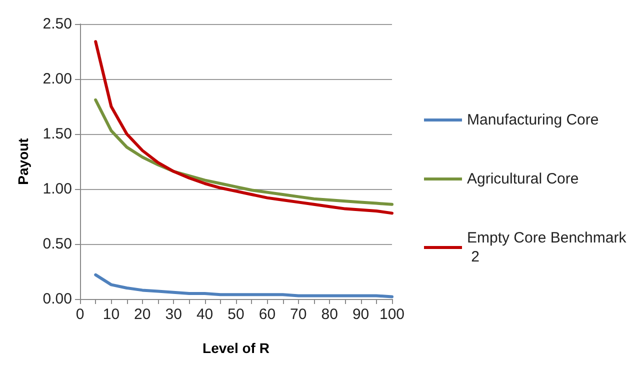  What do you see at coordinates (298, 314) in the screenshot?
I see `x-tick-label: 70` at bounding box center [298, 314].